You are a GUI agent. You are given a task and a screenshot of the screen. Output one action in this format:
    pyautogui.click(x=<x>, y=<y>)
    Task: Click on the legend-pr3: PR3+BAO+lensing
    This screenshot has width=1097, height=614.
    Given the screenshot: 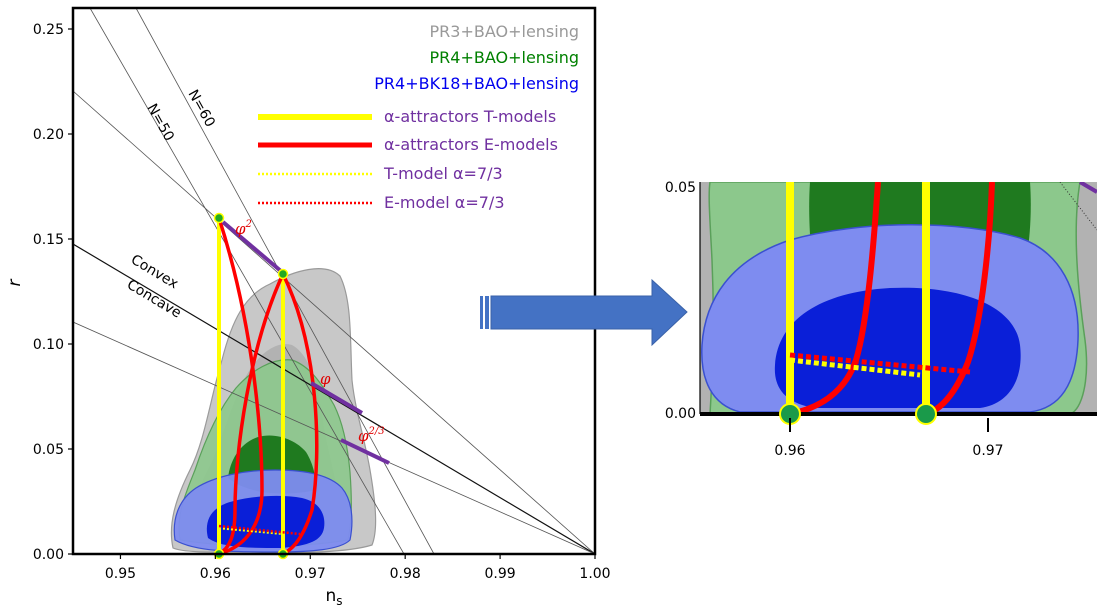 What is the action you would take?
    pyautogui.click(x=505, y=31)
    